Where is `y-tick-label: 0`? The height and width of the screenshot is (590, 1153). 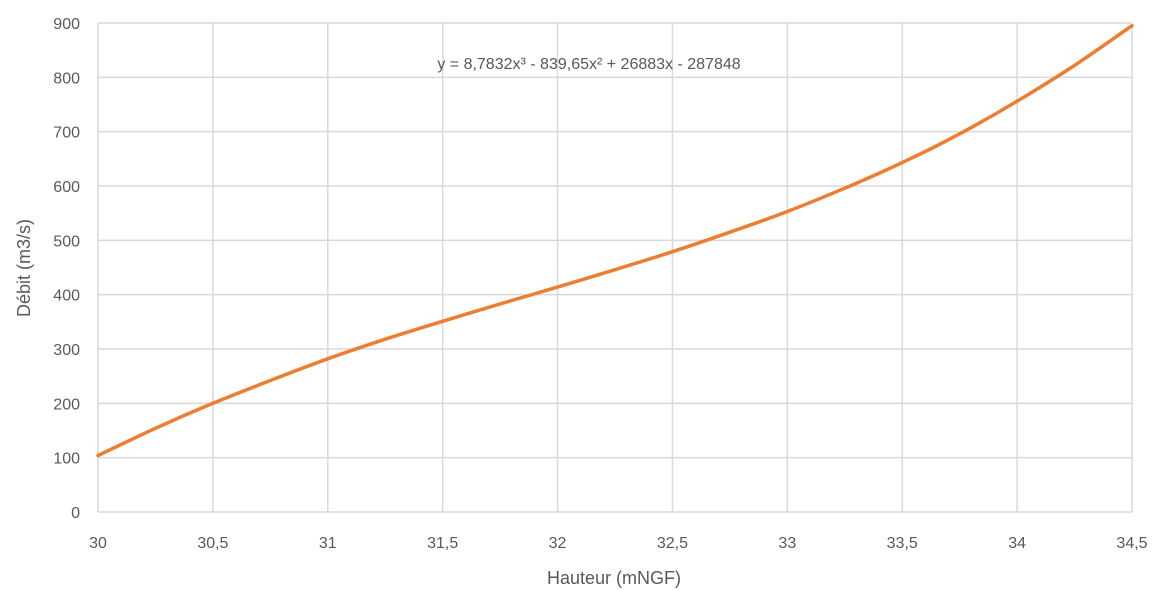 y-tick-label: 0 is located at coordinates (75, 513).